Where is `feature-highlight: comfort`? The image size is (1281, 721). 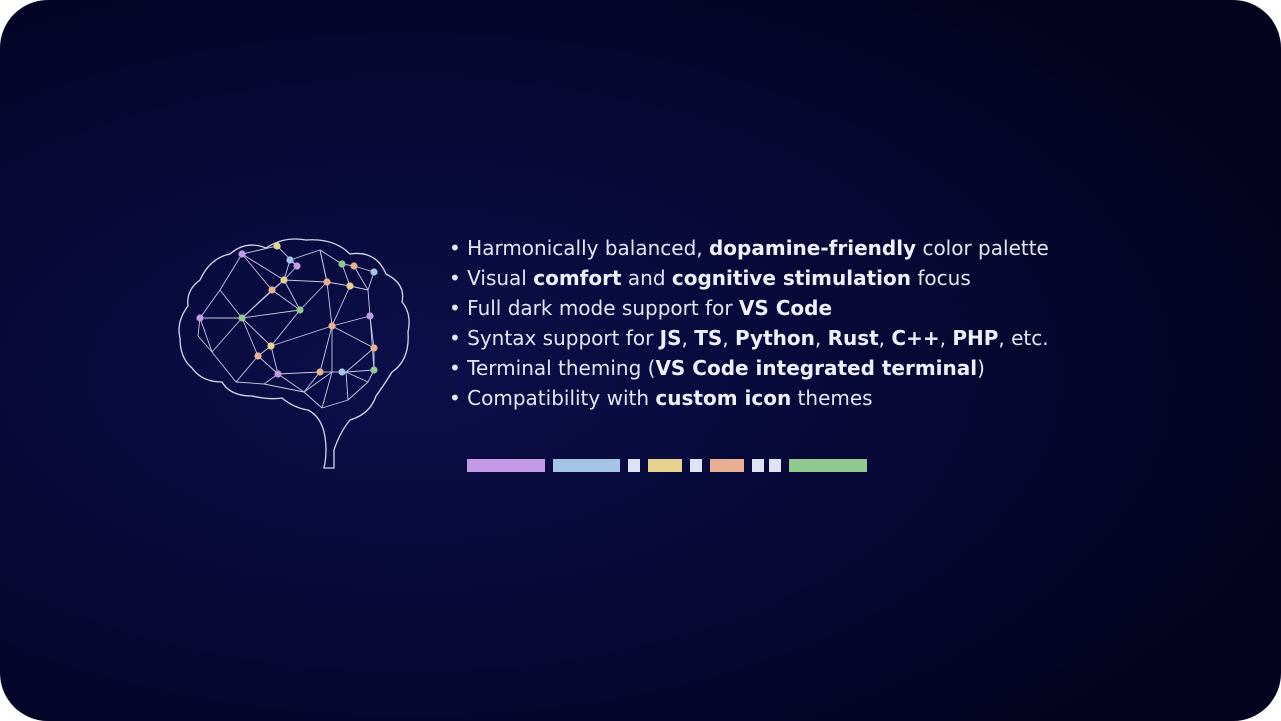
feature-highlight: comfort is located at coordinates (577, 278).